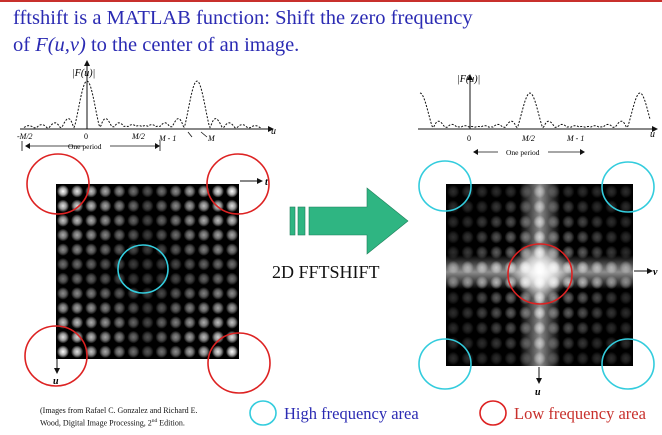  I want to click on credit-sup: nd, so click(154, 421).